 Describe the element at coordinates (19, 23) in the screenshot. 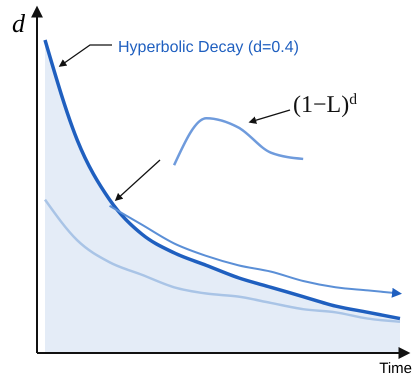

I see `y-axis-title: d` at that location.